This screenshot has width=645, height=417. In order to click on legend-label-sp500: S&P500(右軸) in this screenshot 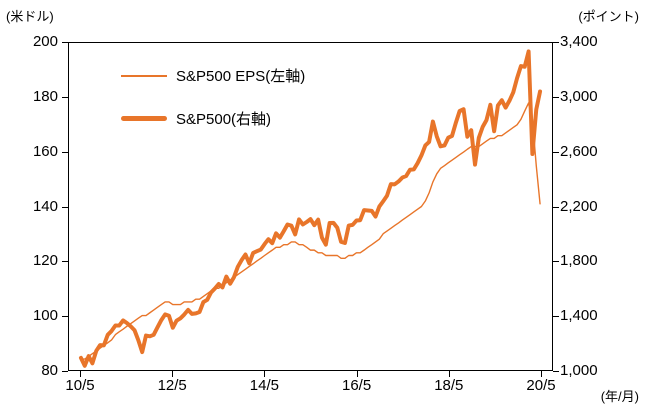, I will do `click(224, 119)`.